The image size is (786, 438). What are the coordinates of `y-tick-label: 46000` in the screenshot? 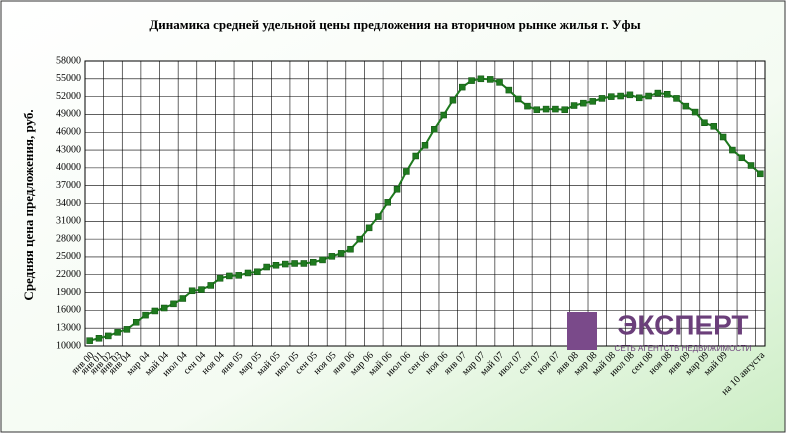 It's located at (68, 132).